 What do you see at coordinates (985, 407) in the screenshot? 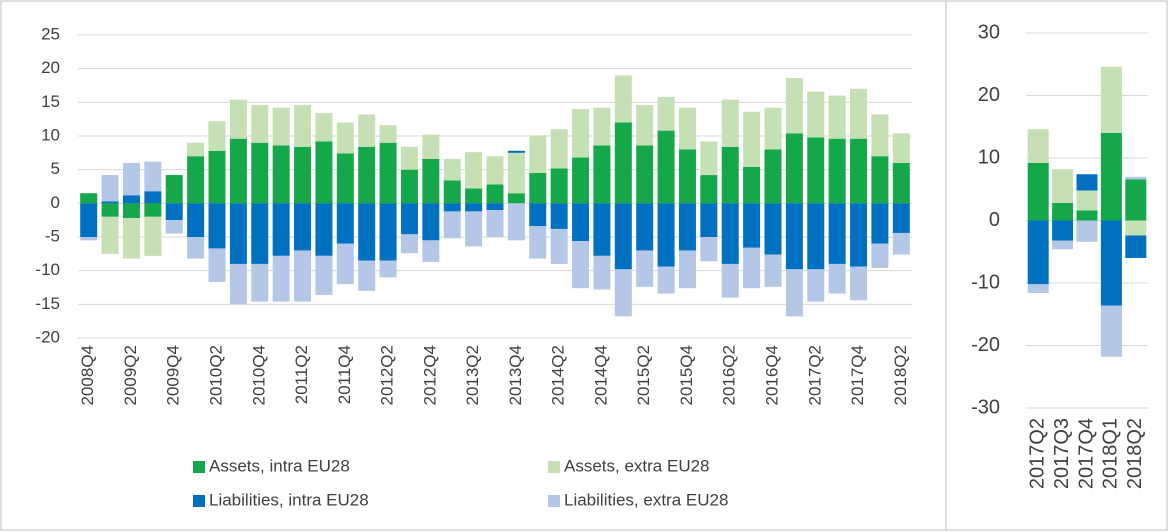
I see `y-tick-label: -30` at bounding box center [985, 407].